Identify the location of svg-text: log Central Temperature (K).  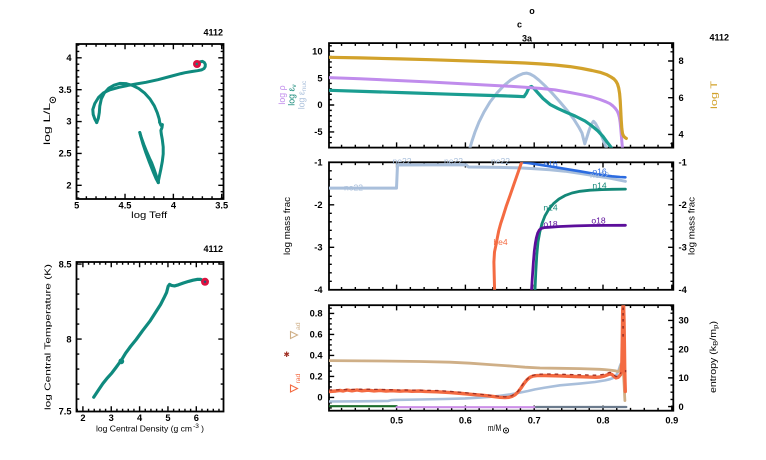
(48, 337).